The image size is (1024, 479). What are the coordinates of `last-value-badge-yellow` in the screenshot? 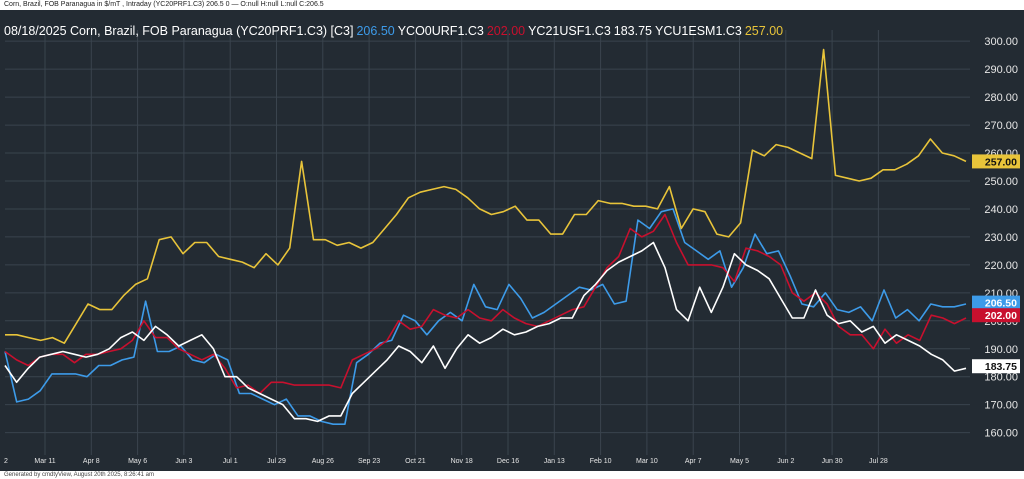 It's located at (996, 161).